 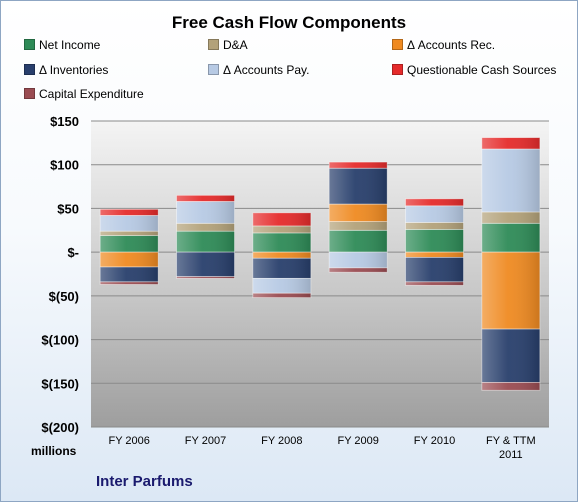 What do you see at coordinates (511, 448) in the screenshot?
I see `x-tick-label: FY & TTM 2011` at bounding box center [511, 448].